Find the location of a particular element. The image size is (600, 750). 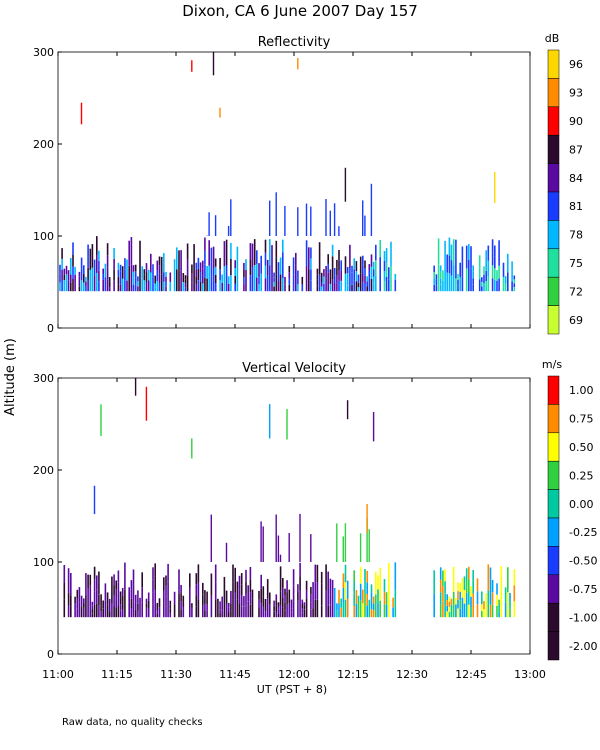

colorbar-swatch is located at coordinates (553, 320).